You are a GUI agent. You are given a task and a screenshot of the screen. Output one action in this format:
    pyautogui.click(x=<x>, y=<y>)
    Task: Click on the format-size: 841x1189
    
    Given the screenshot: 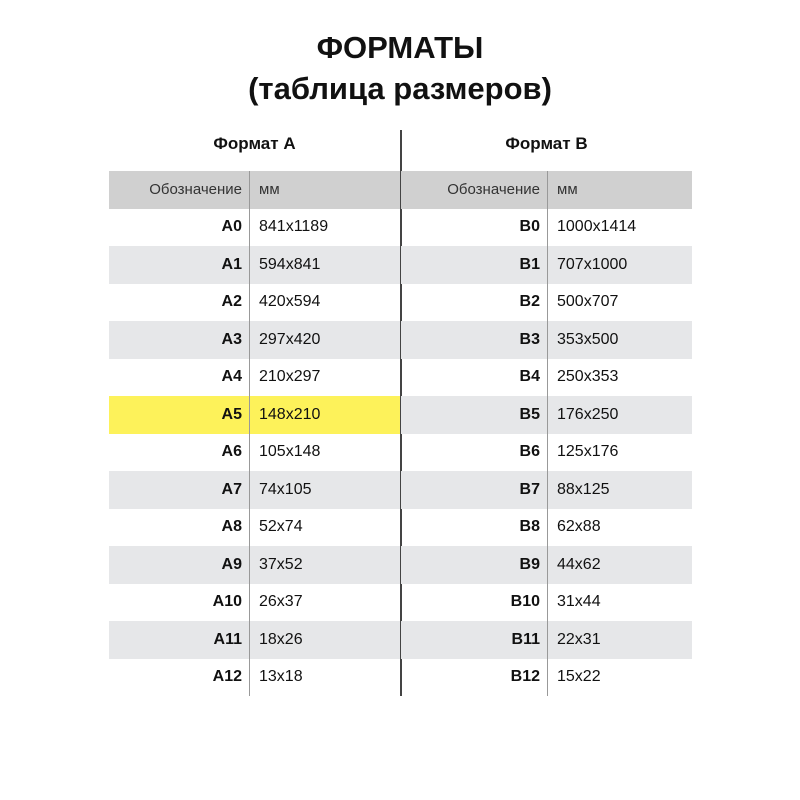 What is the action you would take?
    pyautogui.click(x=288, y=227)
    